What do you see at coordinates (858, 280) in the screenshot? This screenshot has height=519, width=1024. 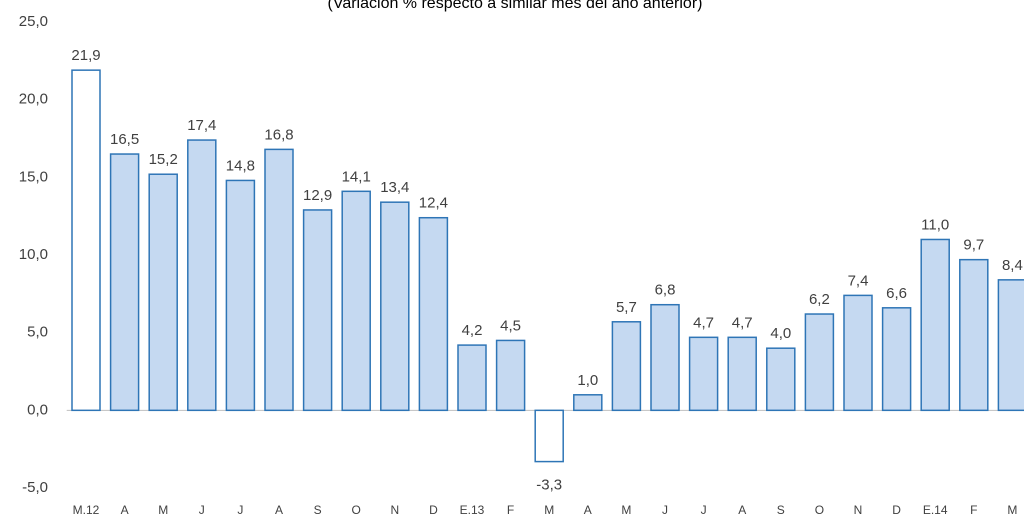 I see `value-label: 7,4` at bounding box center [858, 280].